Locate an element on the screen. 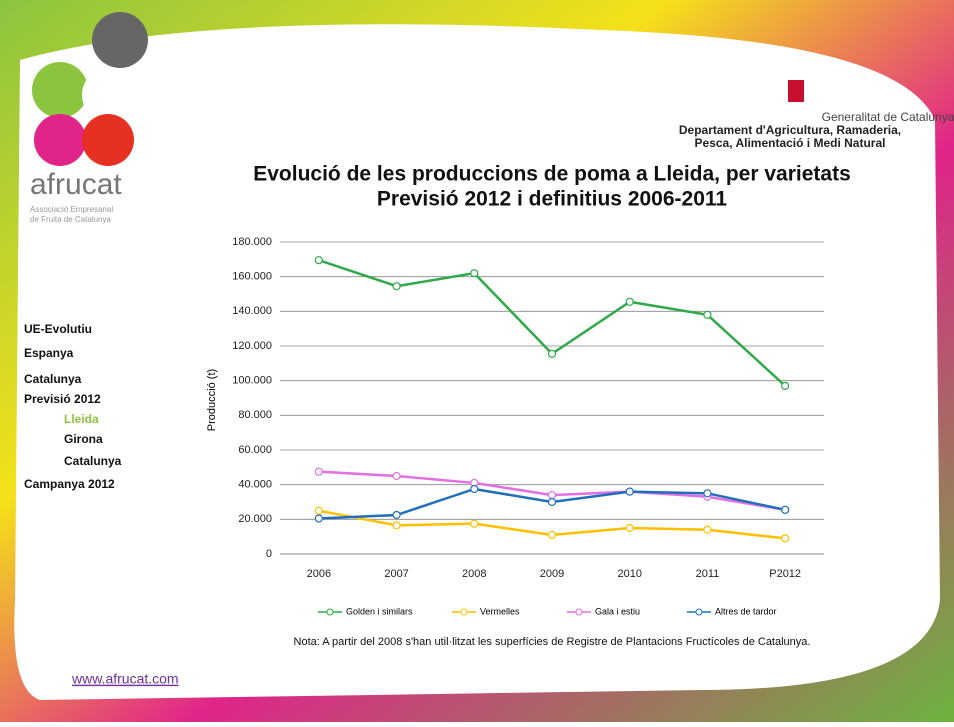  nav-item: Espanya is located at coordinates (49, 353).